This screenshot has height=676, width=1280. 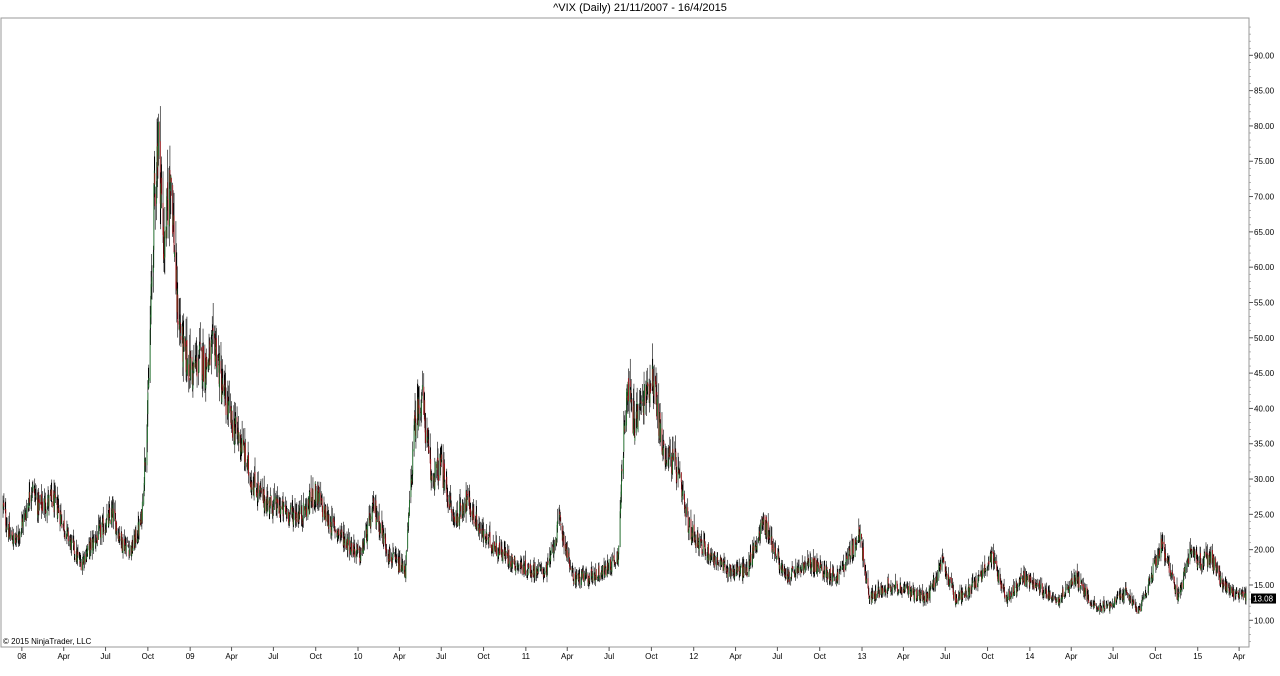 I want to click on x-tick-label: Apr, so click(x=567, y=656).